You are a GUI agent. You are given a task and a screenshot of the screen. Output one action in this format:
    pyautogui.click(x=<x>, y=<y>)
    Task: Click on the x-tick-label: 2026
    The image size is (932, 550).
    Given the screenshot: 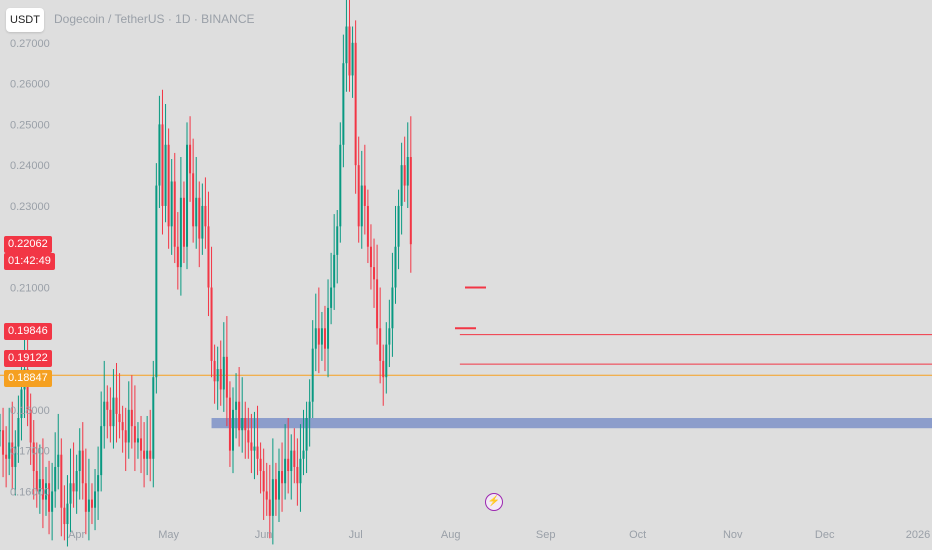 What is the action you would take?
    pyautogui.click(x=918, y=535)
    